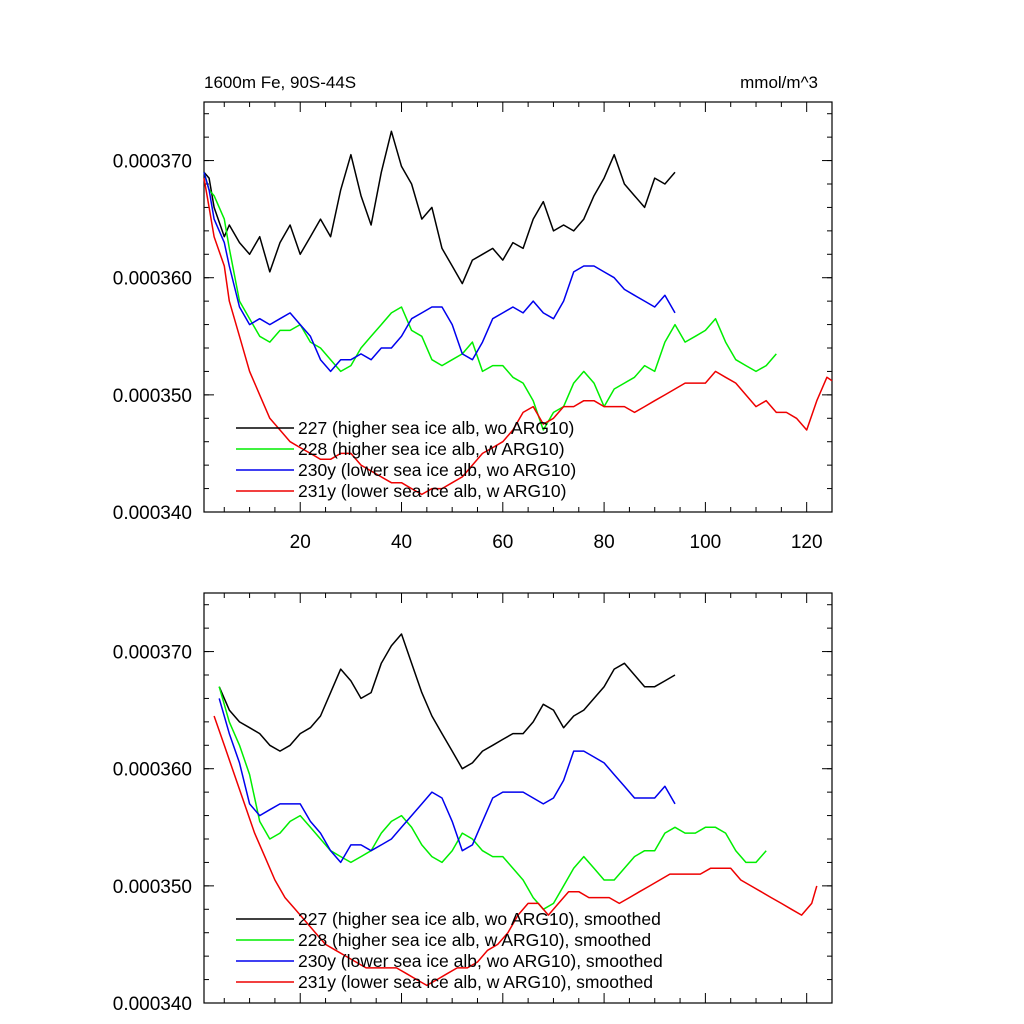 The width and height of the screenshot is (1024, 1024). What do you see at coordinates (300, 542) in the screenshot?
I see `x-tick-label: 20` at bounding box center [300, 542].